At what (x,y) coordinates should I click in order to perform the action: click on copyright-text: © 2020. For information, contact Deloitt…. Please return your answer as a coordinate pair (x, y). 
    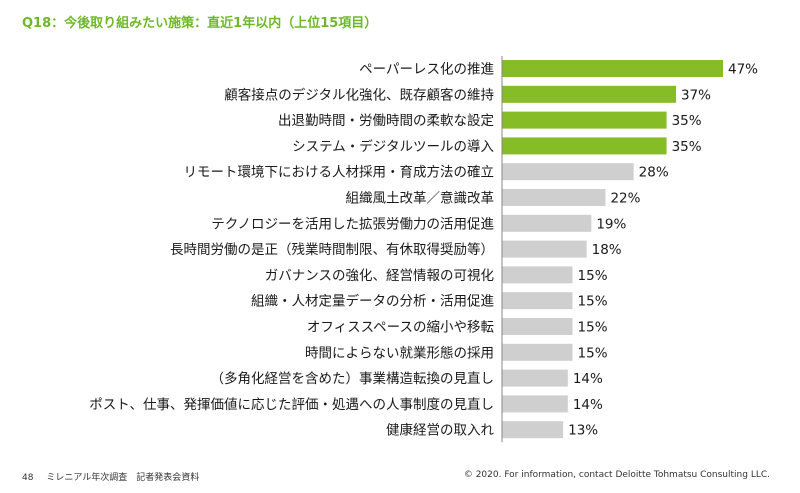
    Looking at the image, I should click on (616, 475).